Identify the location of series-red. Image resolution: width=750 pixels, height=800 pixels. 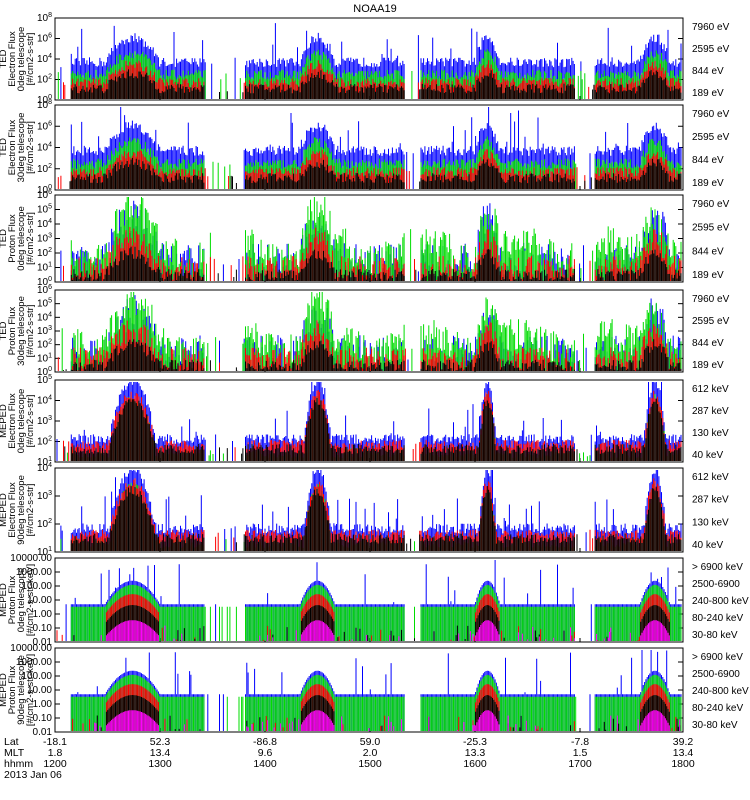
(376, 514).